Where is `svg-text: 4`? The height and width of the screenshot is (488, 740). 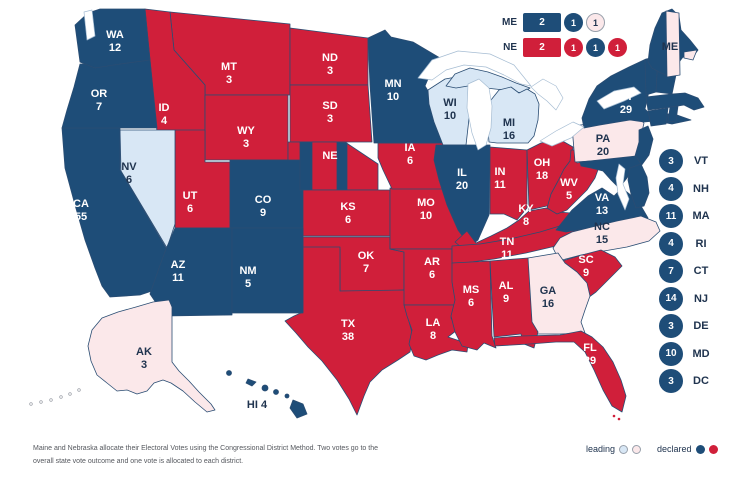
svg-text: 4 is located at coordinates (164, 121).